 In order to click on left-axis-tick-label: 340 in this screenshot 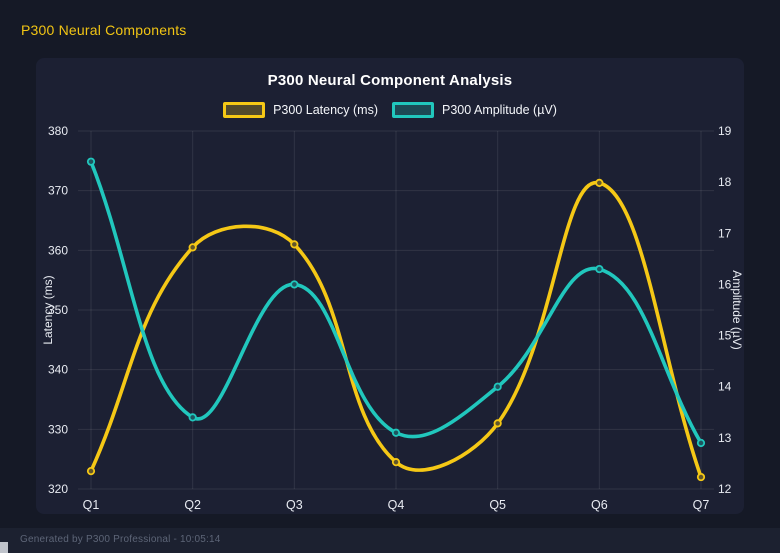, I will do `click(58, 370)`.